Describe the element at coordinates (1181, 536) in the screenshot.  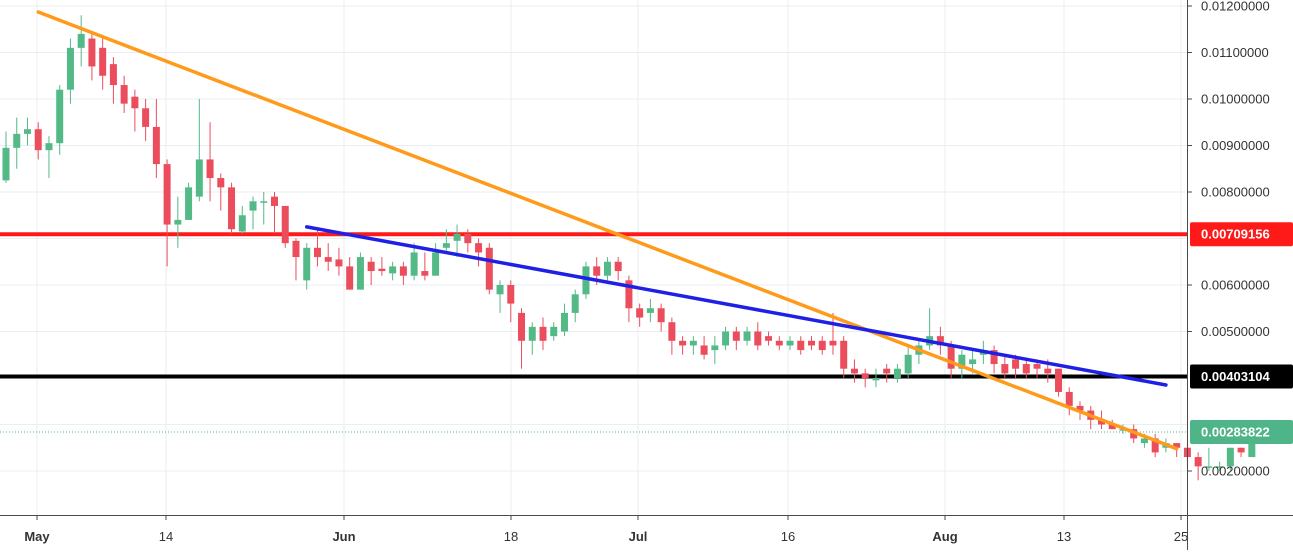
I see `x-tick-label: 25` at that location.